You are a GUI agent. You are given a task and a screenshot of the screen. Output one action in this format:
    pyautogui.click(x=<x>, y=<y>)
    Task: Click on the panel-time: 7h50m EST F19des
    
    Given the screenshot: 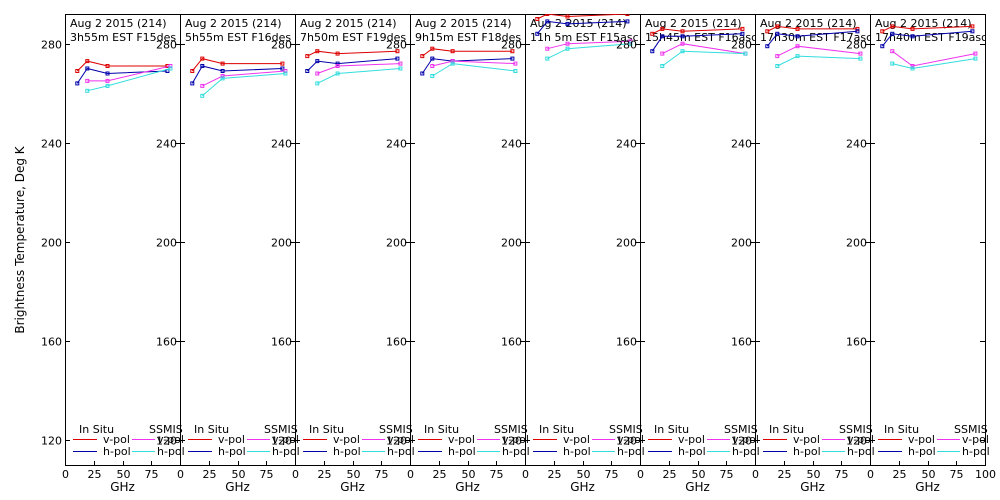 What is the action you would take?
    pyautogui.click(x=353, y=37)
    